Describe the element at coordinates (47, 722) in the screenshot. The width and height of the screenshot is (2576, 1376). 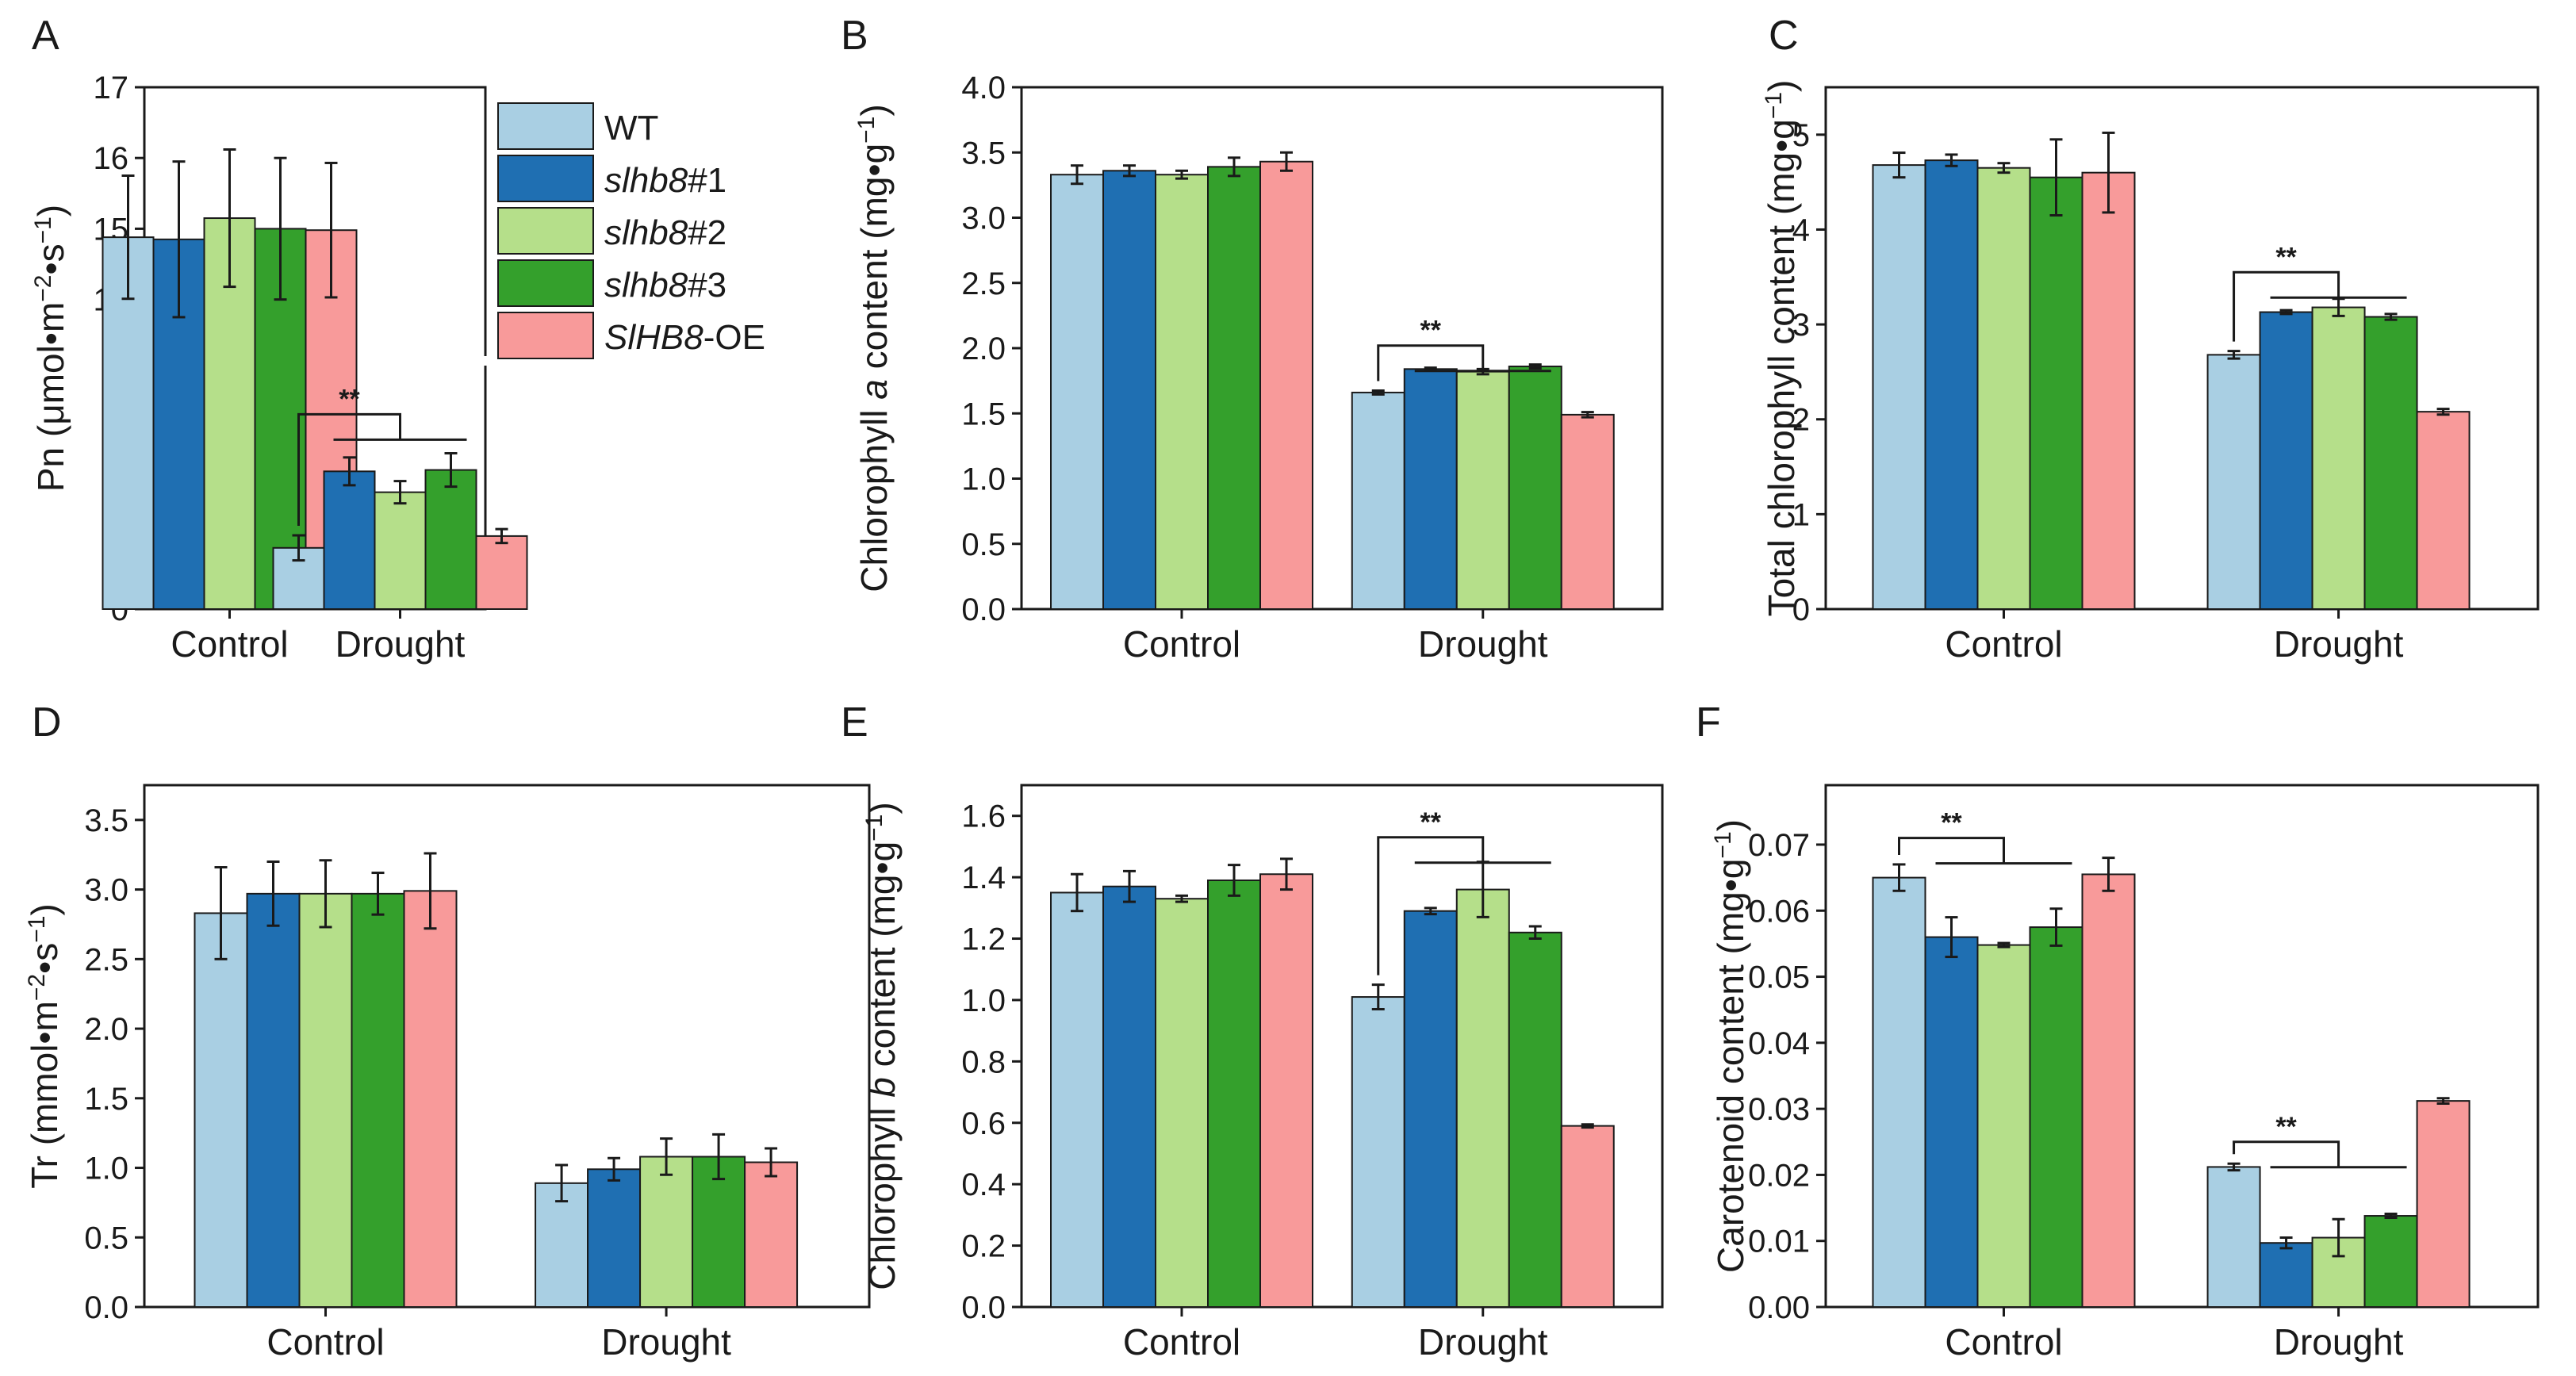
I see `panel-letter: D` at that location.